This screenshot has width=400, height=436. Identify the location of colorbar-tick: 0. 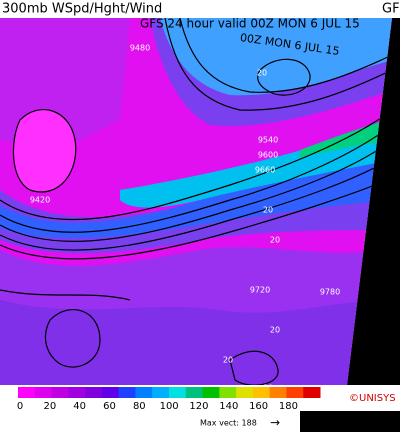
(20, 406).